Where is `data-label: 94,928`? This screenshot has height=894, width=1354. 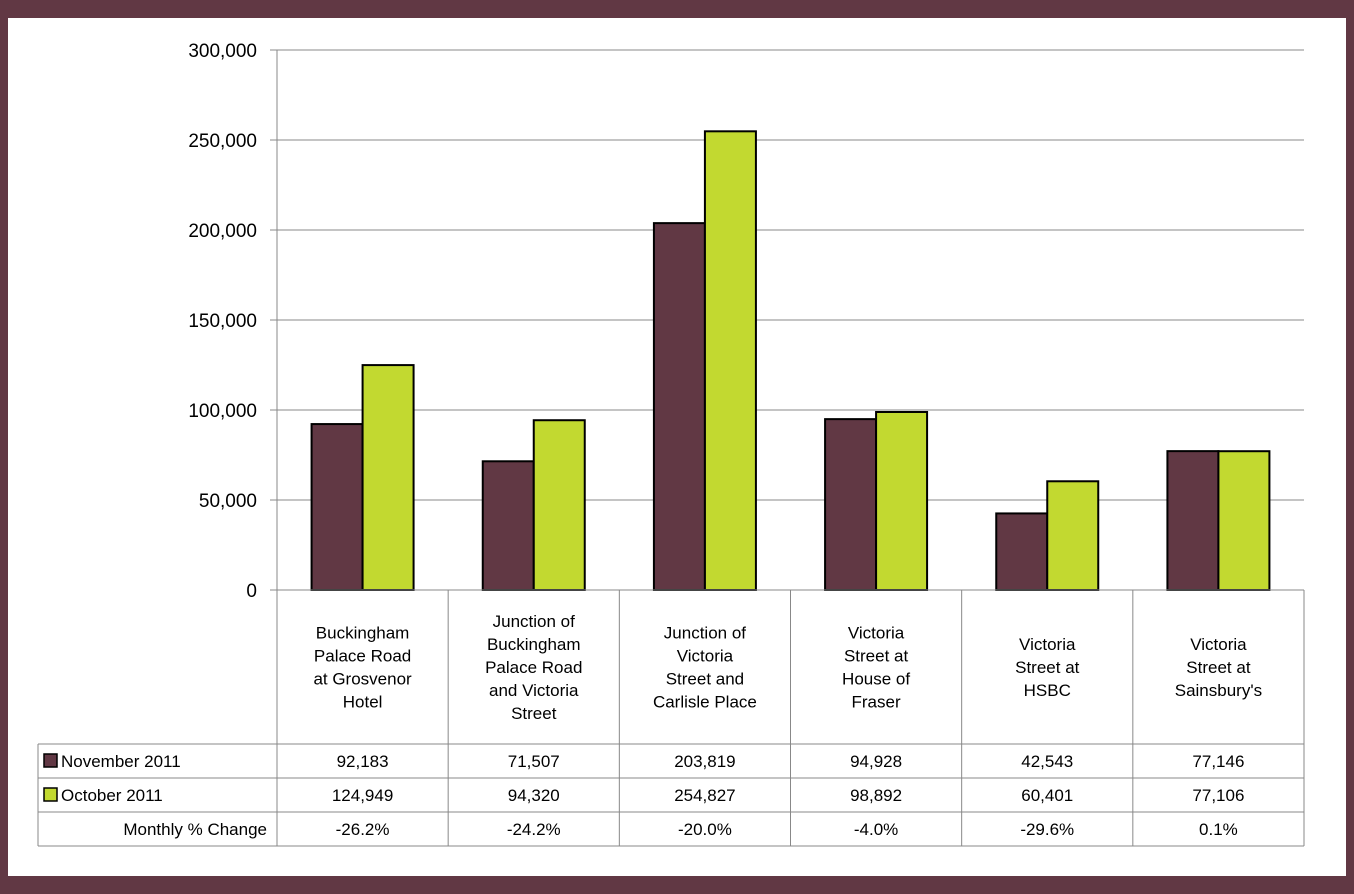 data-label: 94,928 is located at coordinates (876, 761).